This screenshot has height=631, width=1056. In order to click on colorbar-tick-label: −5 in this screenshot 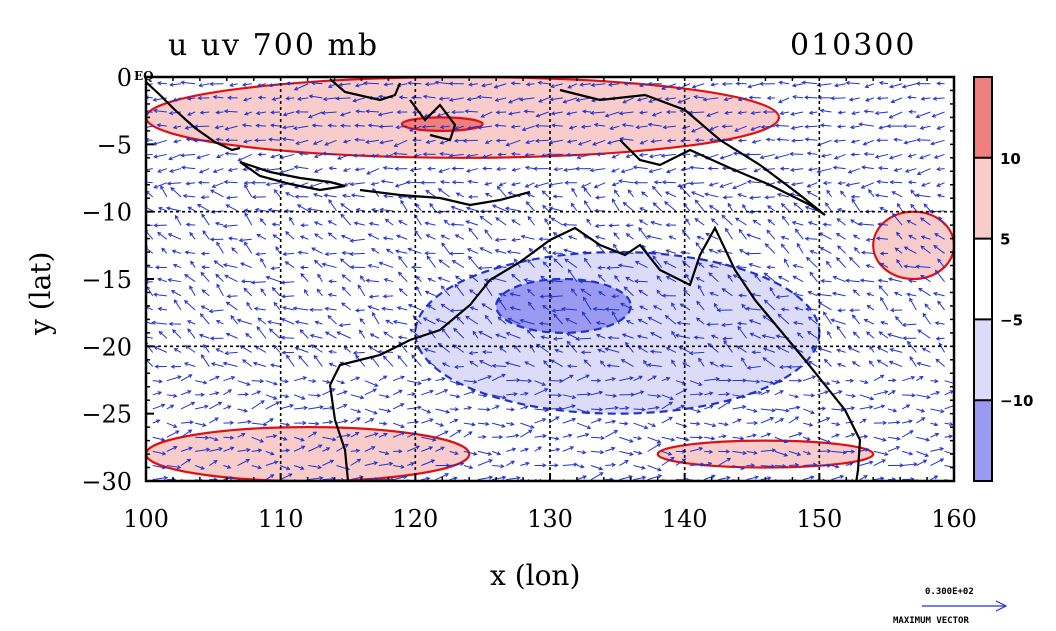, I will do `click(1011, 320)`.